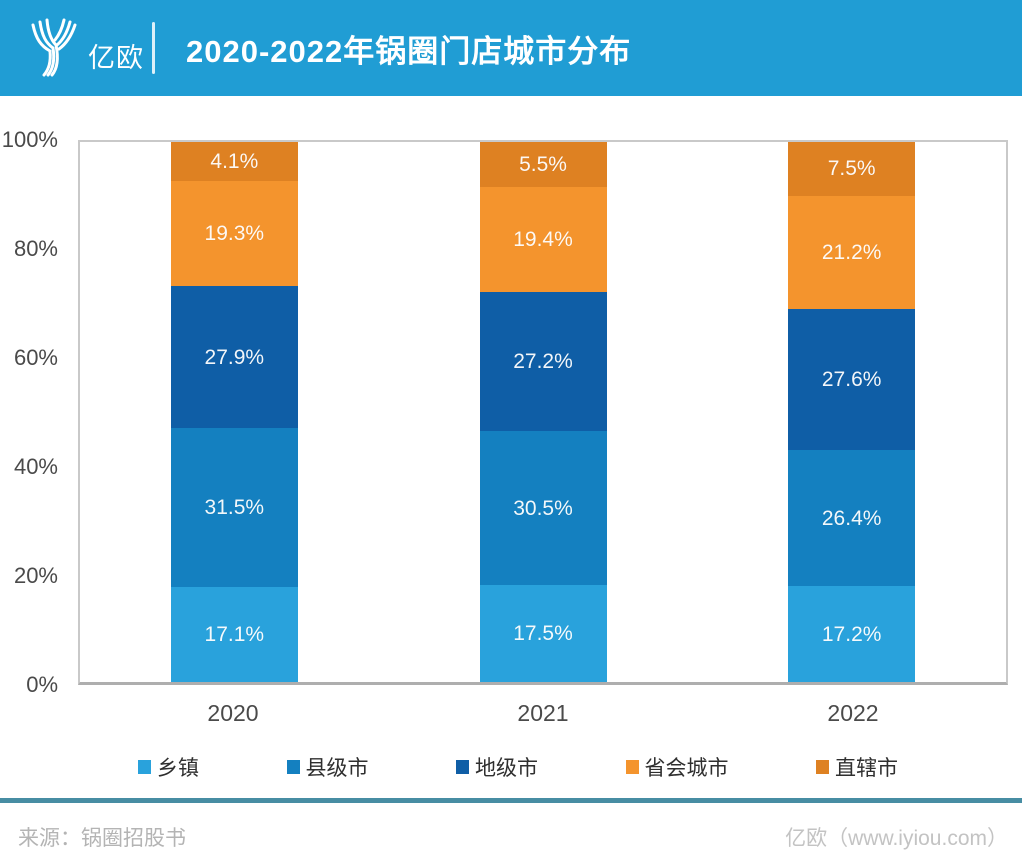 Image resolution: width=1022 pixels, height=868 pixels. Describe the element at coordinates (35, 575) in the screenshot. I see `y-tick-label: 20%` at that location.